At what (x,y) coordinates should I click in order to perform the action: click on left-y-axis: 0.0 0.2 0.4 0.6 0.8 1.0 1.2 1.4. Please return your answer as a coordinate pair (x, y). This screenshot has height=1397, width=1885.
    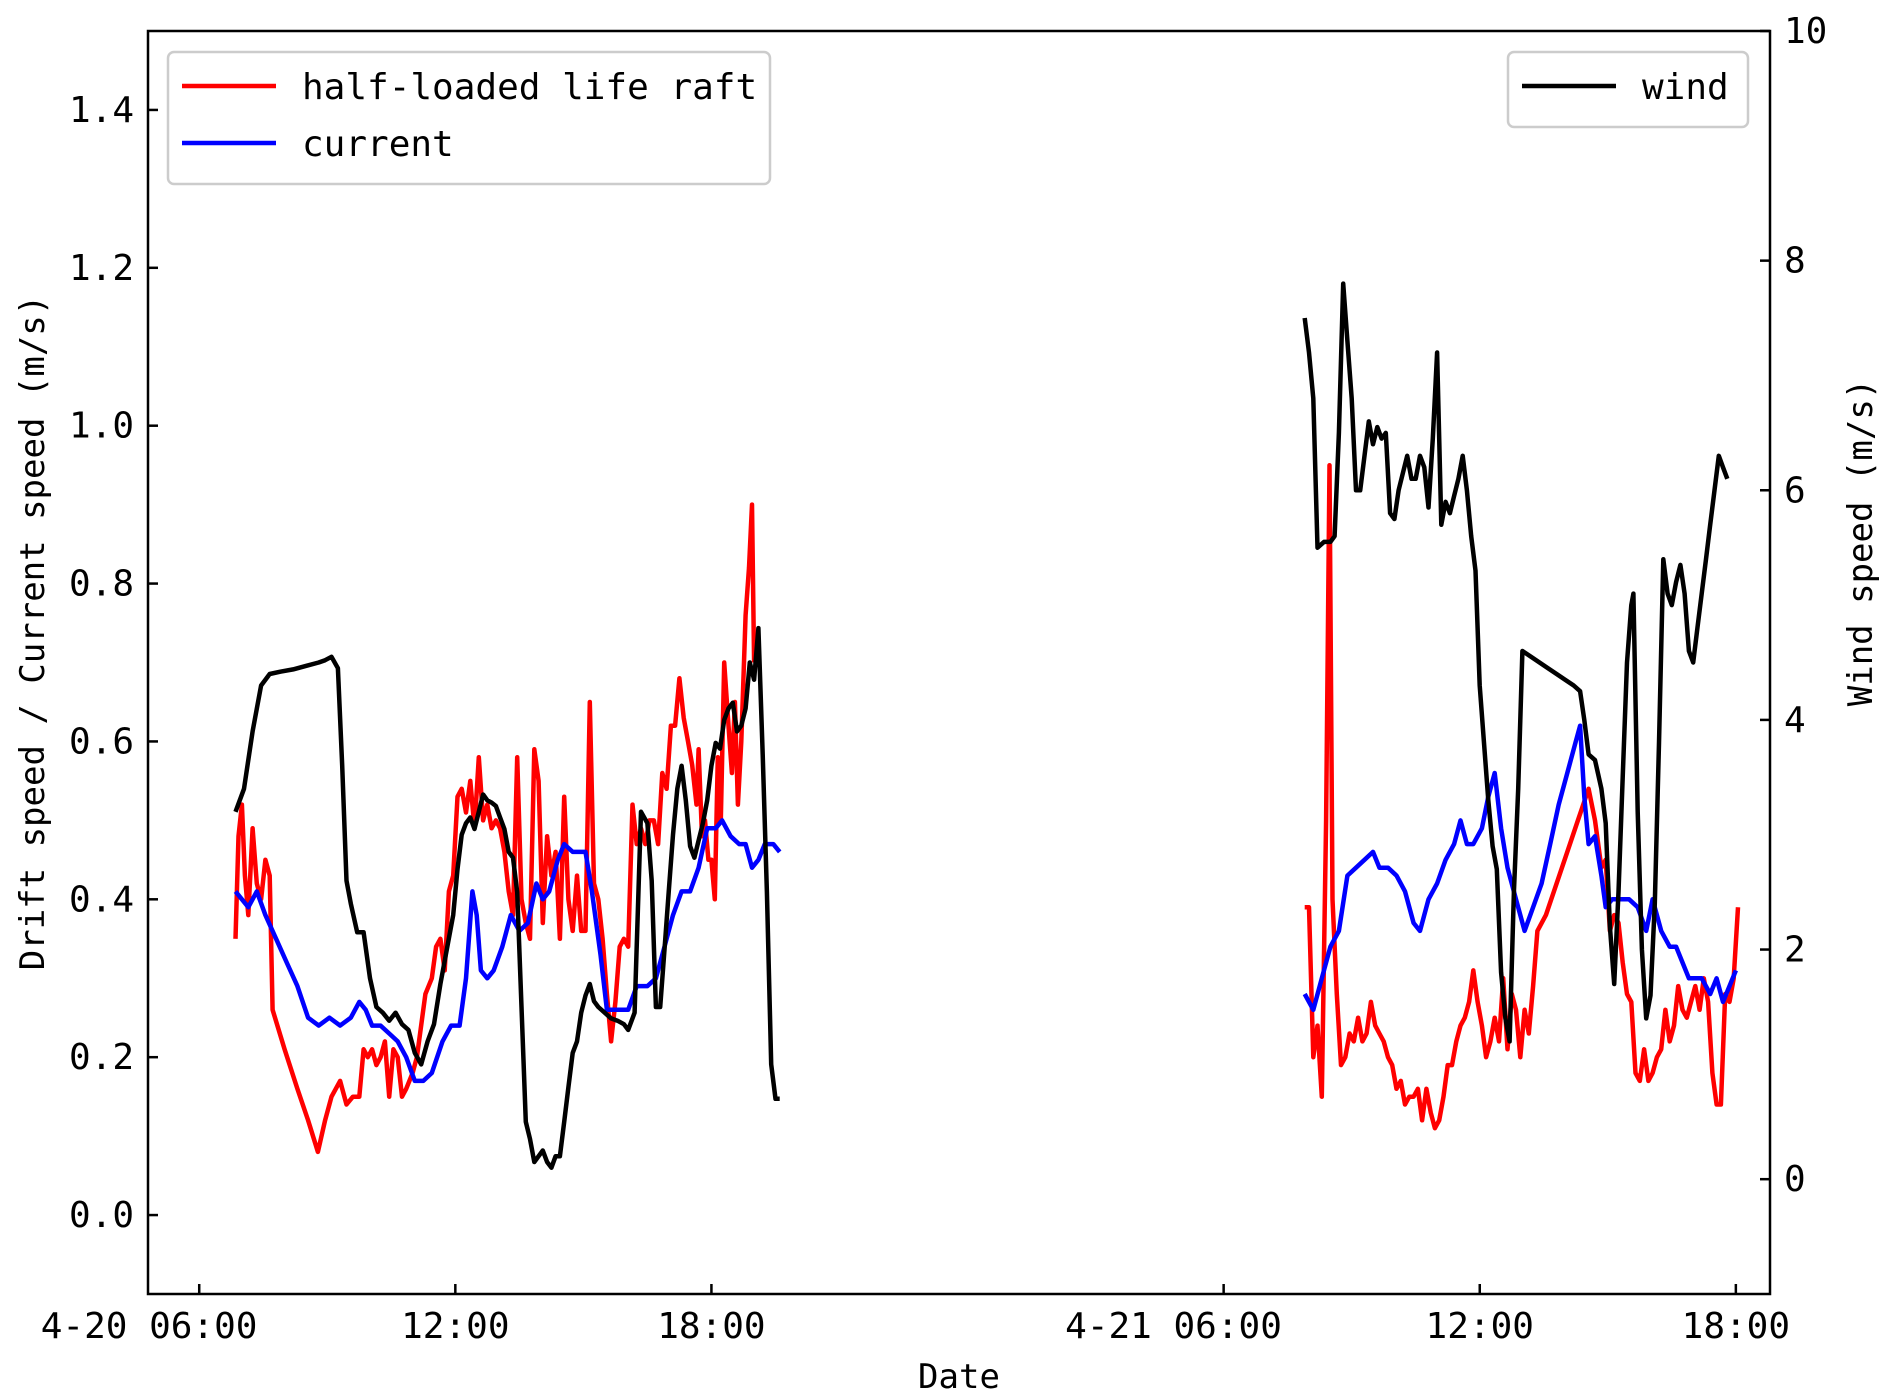
    Looking at the image, I should click on (113, 663).